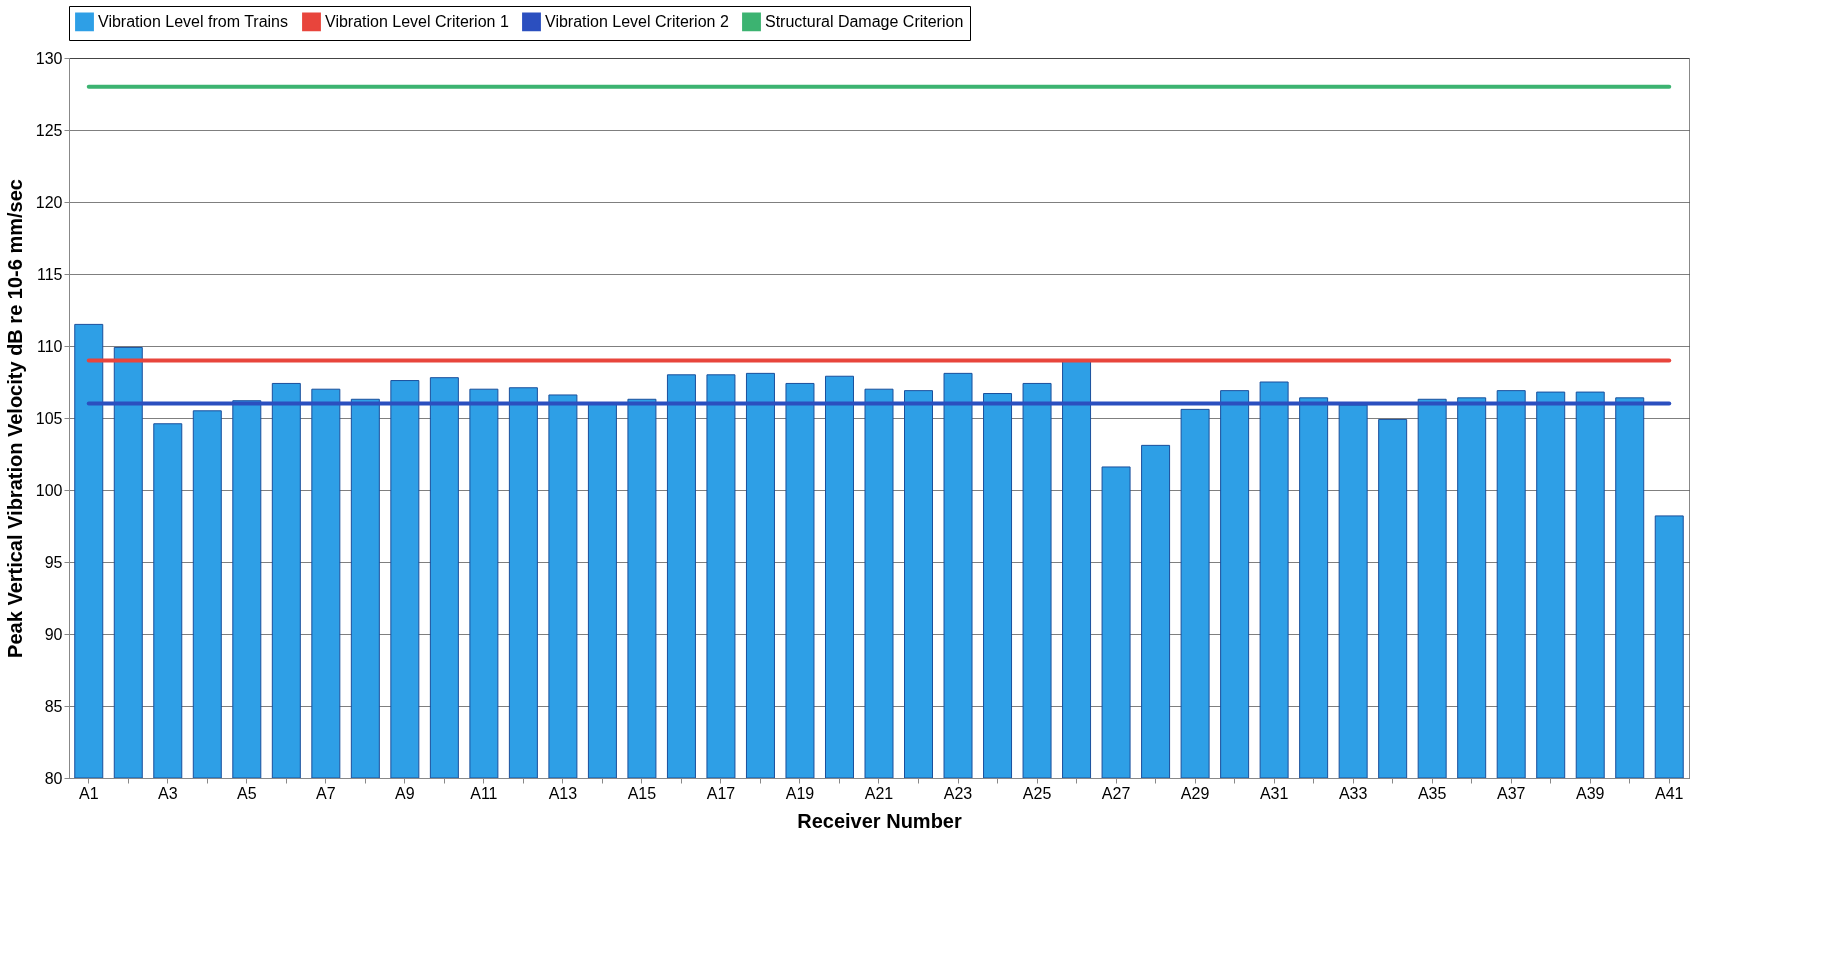 Image resolution: width=1821 pixels, height=958 pixels. Describe the element at coordinates (247, 793) in the screenshot. I see `x-tick-label: A5` at that location.